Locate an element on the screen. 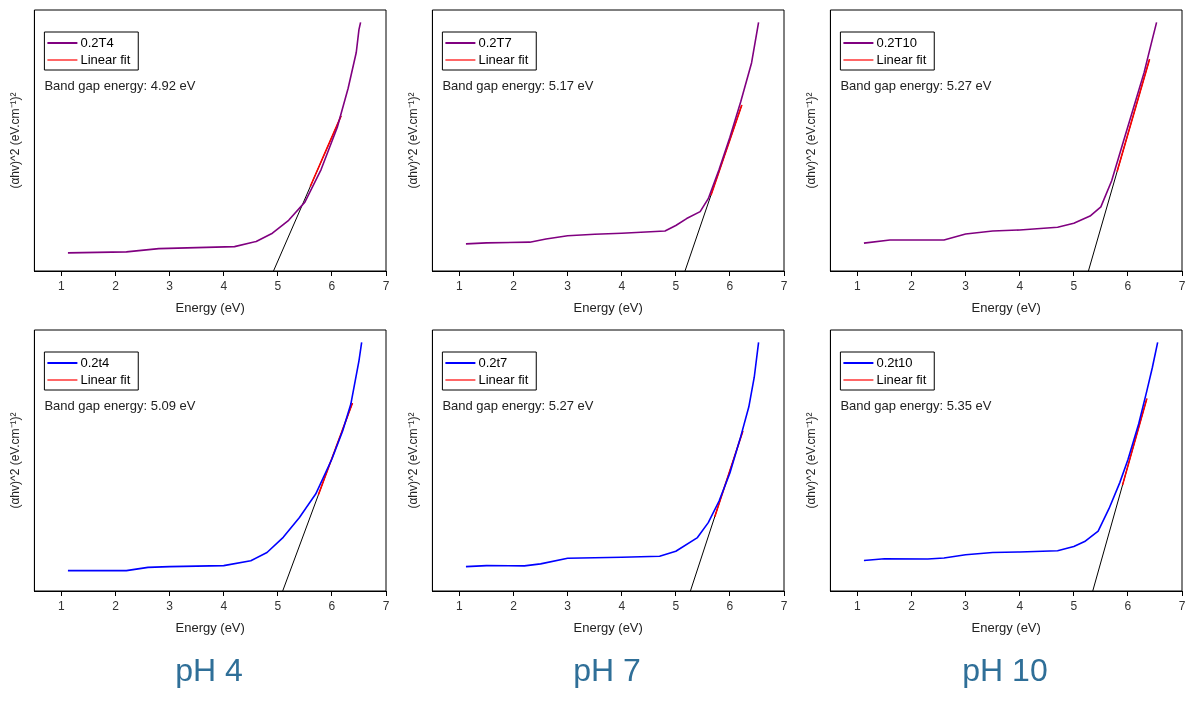 This screenshot has height=705, width=1195. annotation: Band gap energy: 5.17 eV is located at coordinates (518, 85).